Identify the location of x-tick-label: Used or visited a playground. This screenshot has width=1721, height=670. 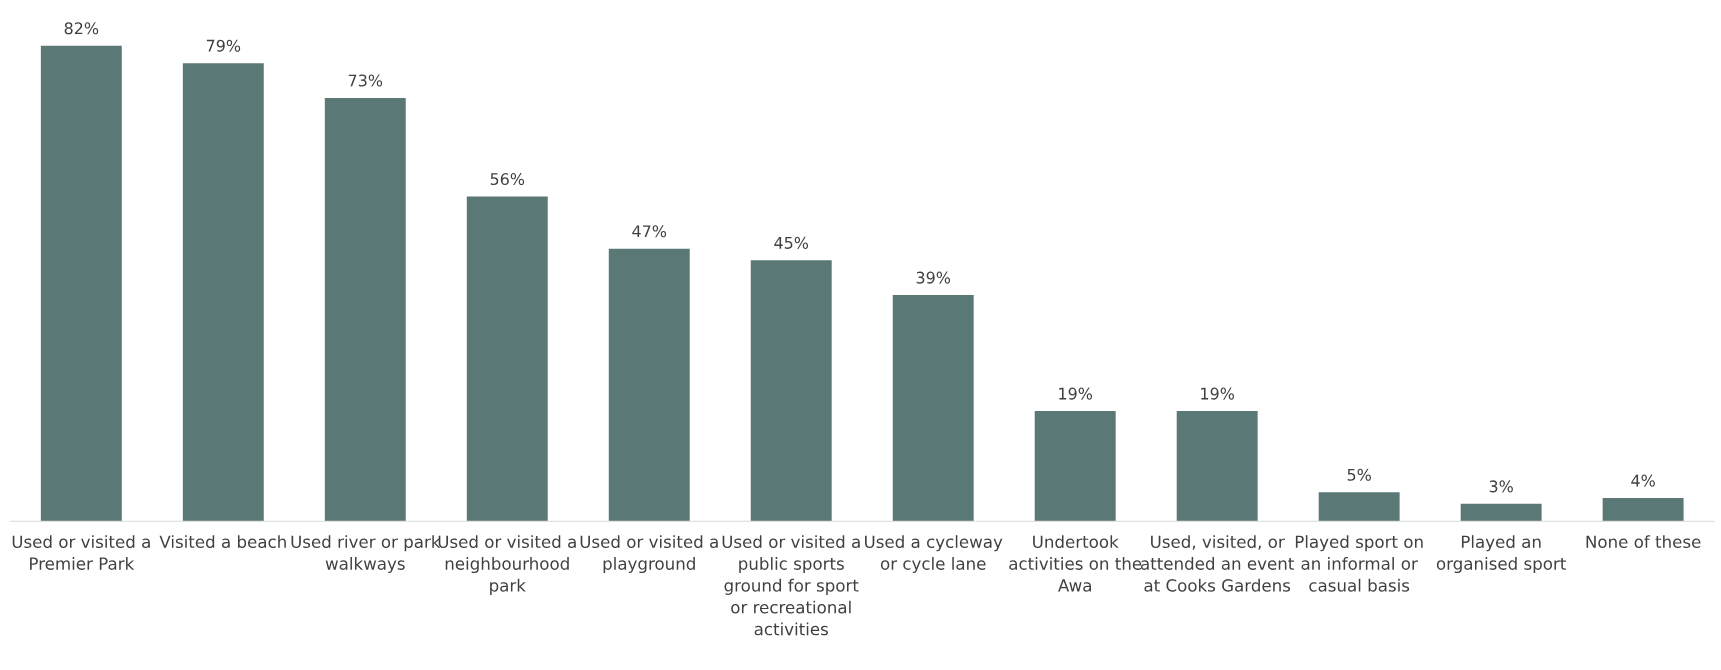
(649, 554).